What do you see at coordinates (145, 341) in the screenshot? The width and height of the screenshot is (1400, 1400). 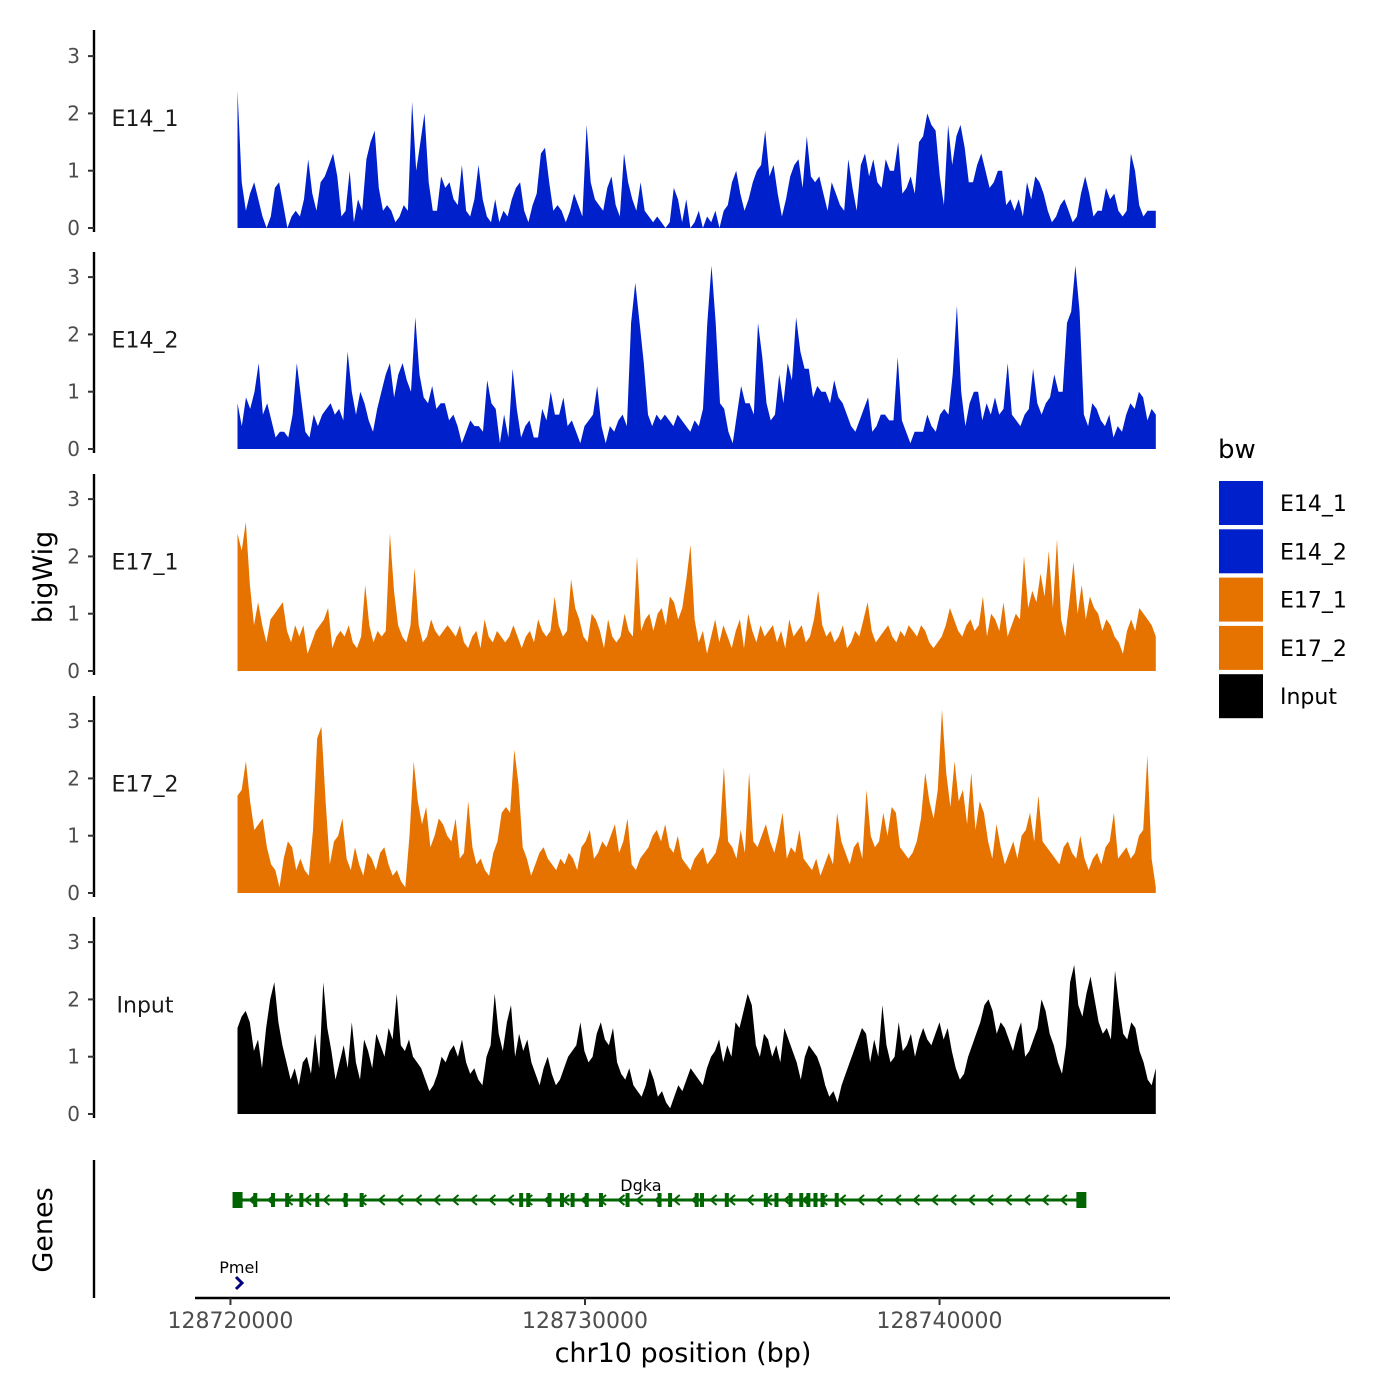 I see `track-label: E14_2` at bounding box center [145, 341].